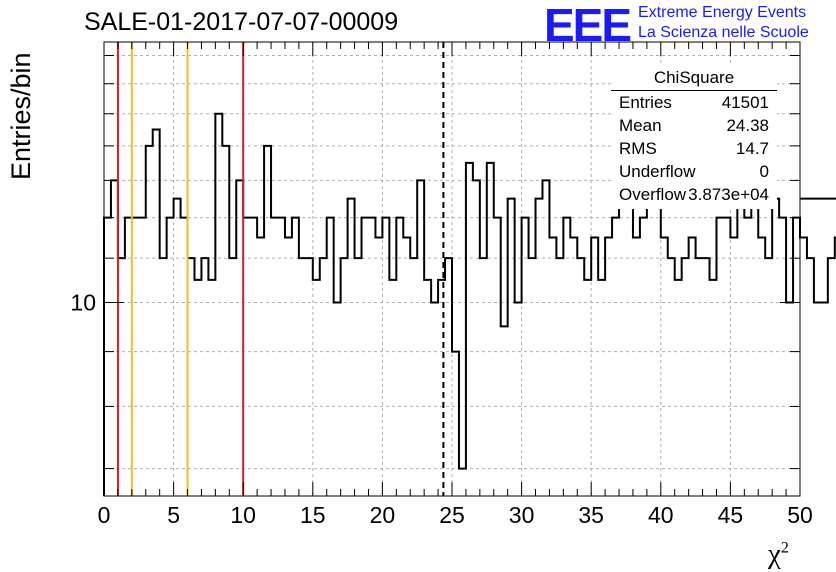 Image resolution: width=836 pixels, height=572 pixels. What do you see at coordinates (653, 194) in the screenshot?
I see `stats-key: Overflow` at bounding box center [653, 194].